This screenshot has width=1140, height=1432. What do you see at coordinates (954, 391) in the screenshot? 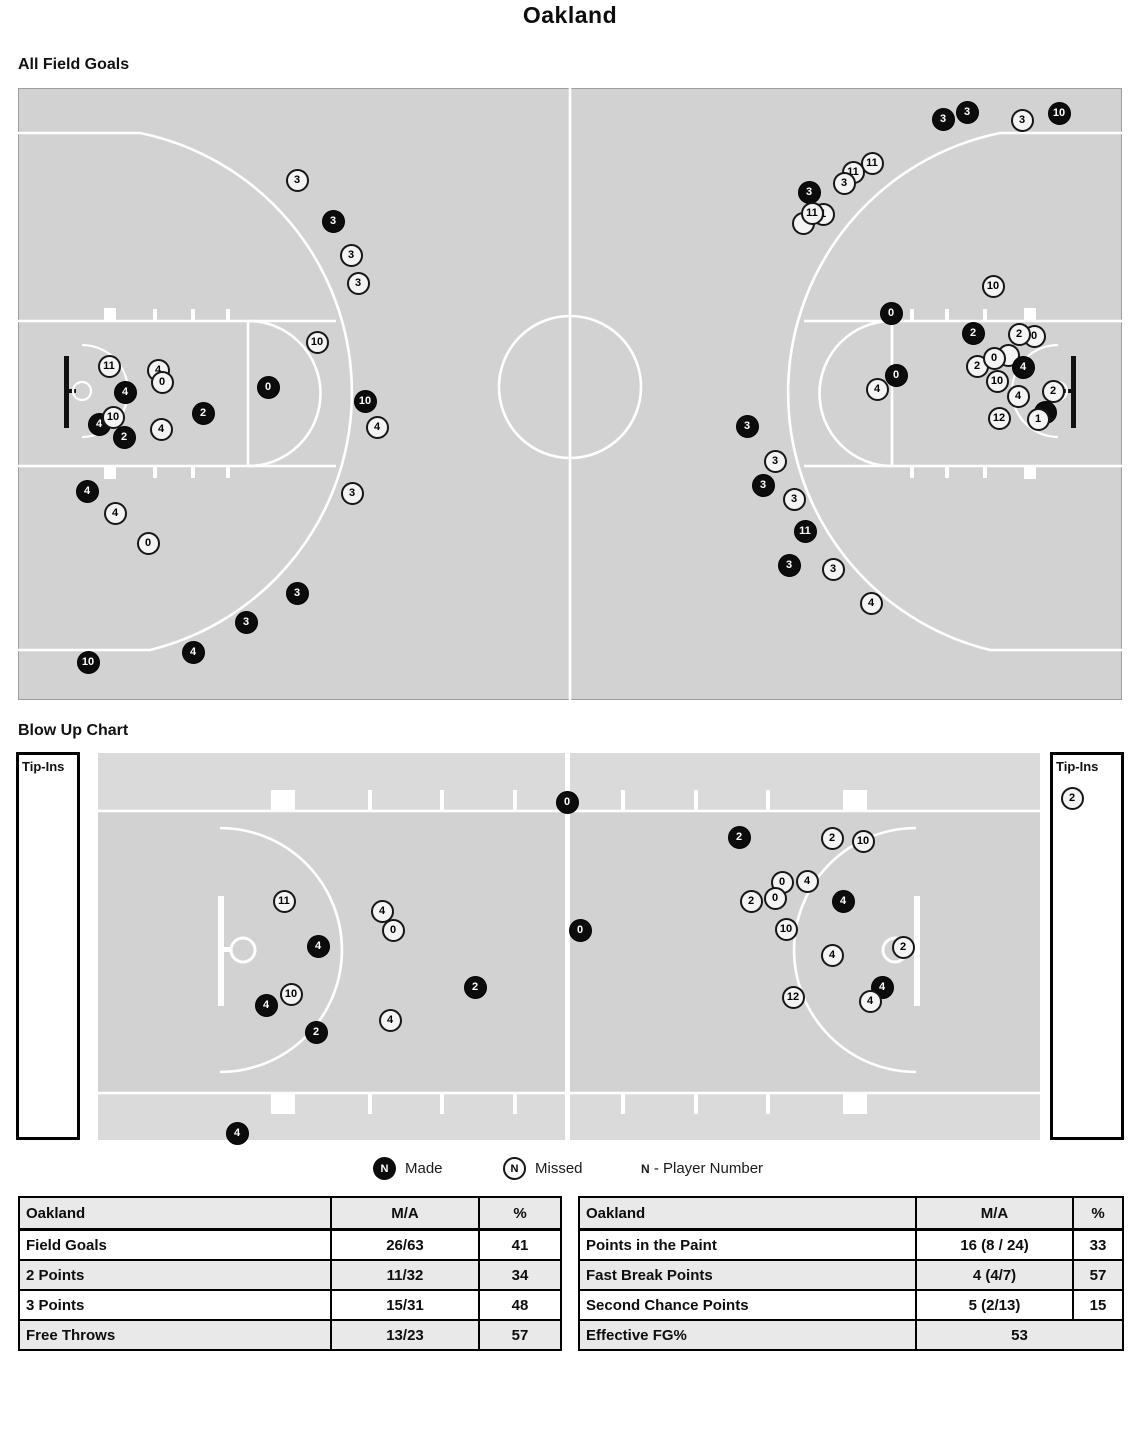
I see `right-half-court-lines` at bounding box center [954, 391].